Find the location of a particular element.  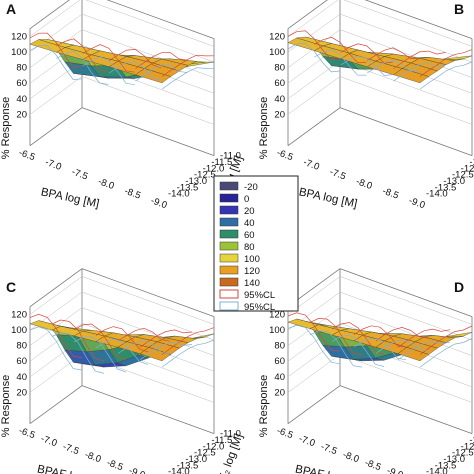

panel-label: C is located at coordinates (11, 287).